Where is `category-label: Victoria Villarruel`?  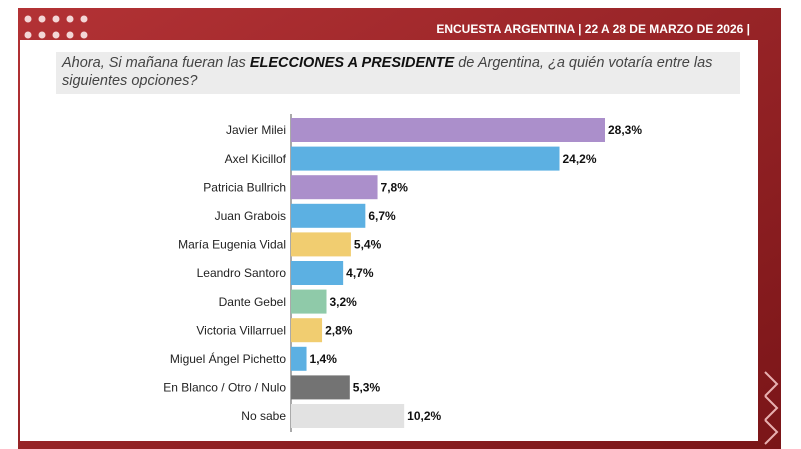
category-label: Victoria Villarruel is located at coordinates (241, 330).